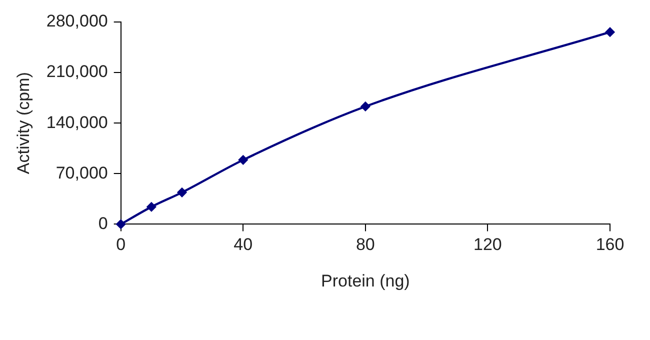 This screenshot has width=650, height=340. Describe the element at coordinates (82, 172) in the screenshot. I see `y-tick-label: 70,000` at that location.